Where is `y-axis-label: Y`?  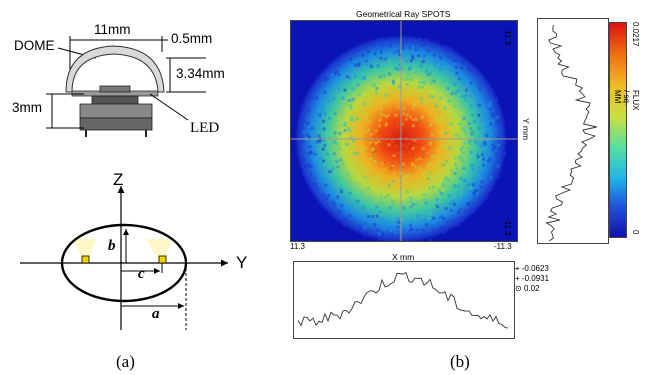 y-axis-label: Y is located at coordinates (242, 262).